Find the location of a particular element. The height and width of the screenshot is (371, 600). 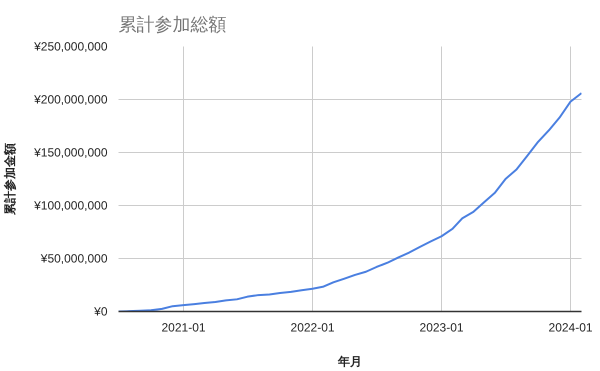

y-tick-label: ¥100,000,000 is located at coordinates (70, 205).